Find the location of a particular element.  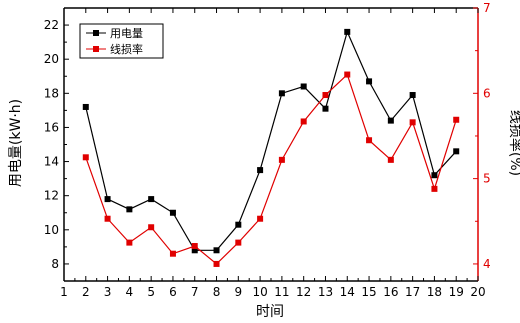

x-tick-label: 12 is located at coordinates (303, 292).